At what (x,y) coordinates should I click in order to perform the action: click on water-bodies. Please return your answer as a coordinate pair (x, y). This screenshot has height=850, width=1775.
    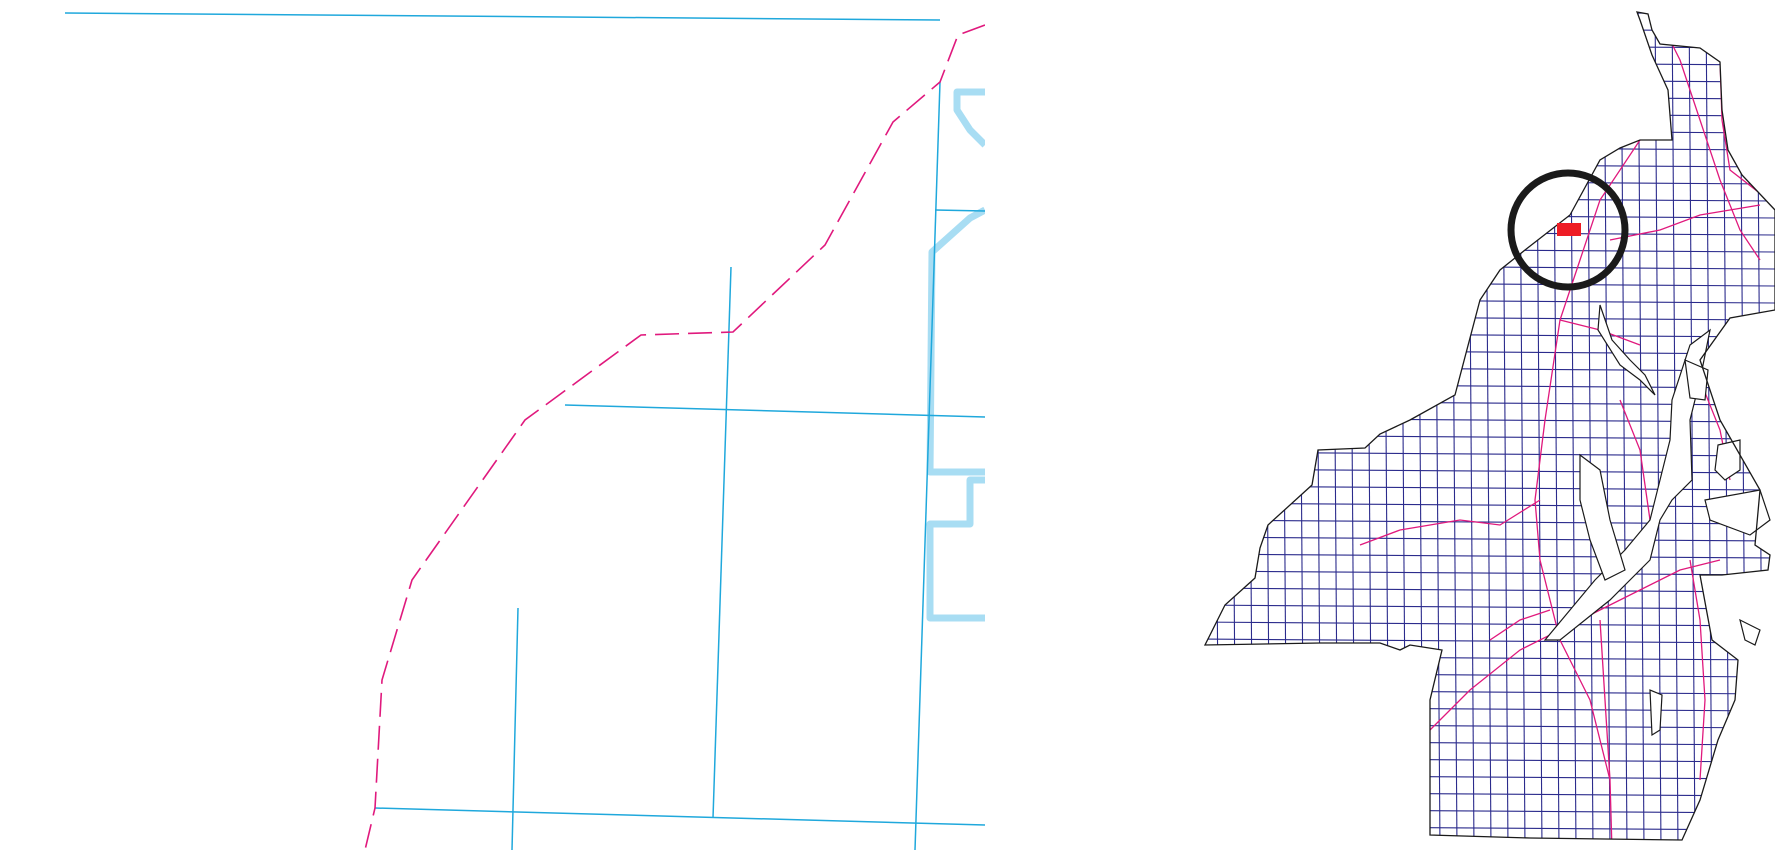
    Looking at the image, I should click on (1657, 520).